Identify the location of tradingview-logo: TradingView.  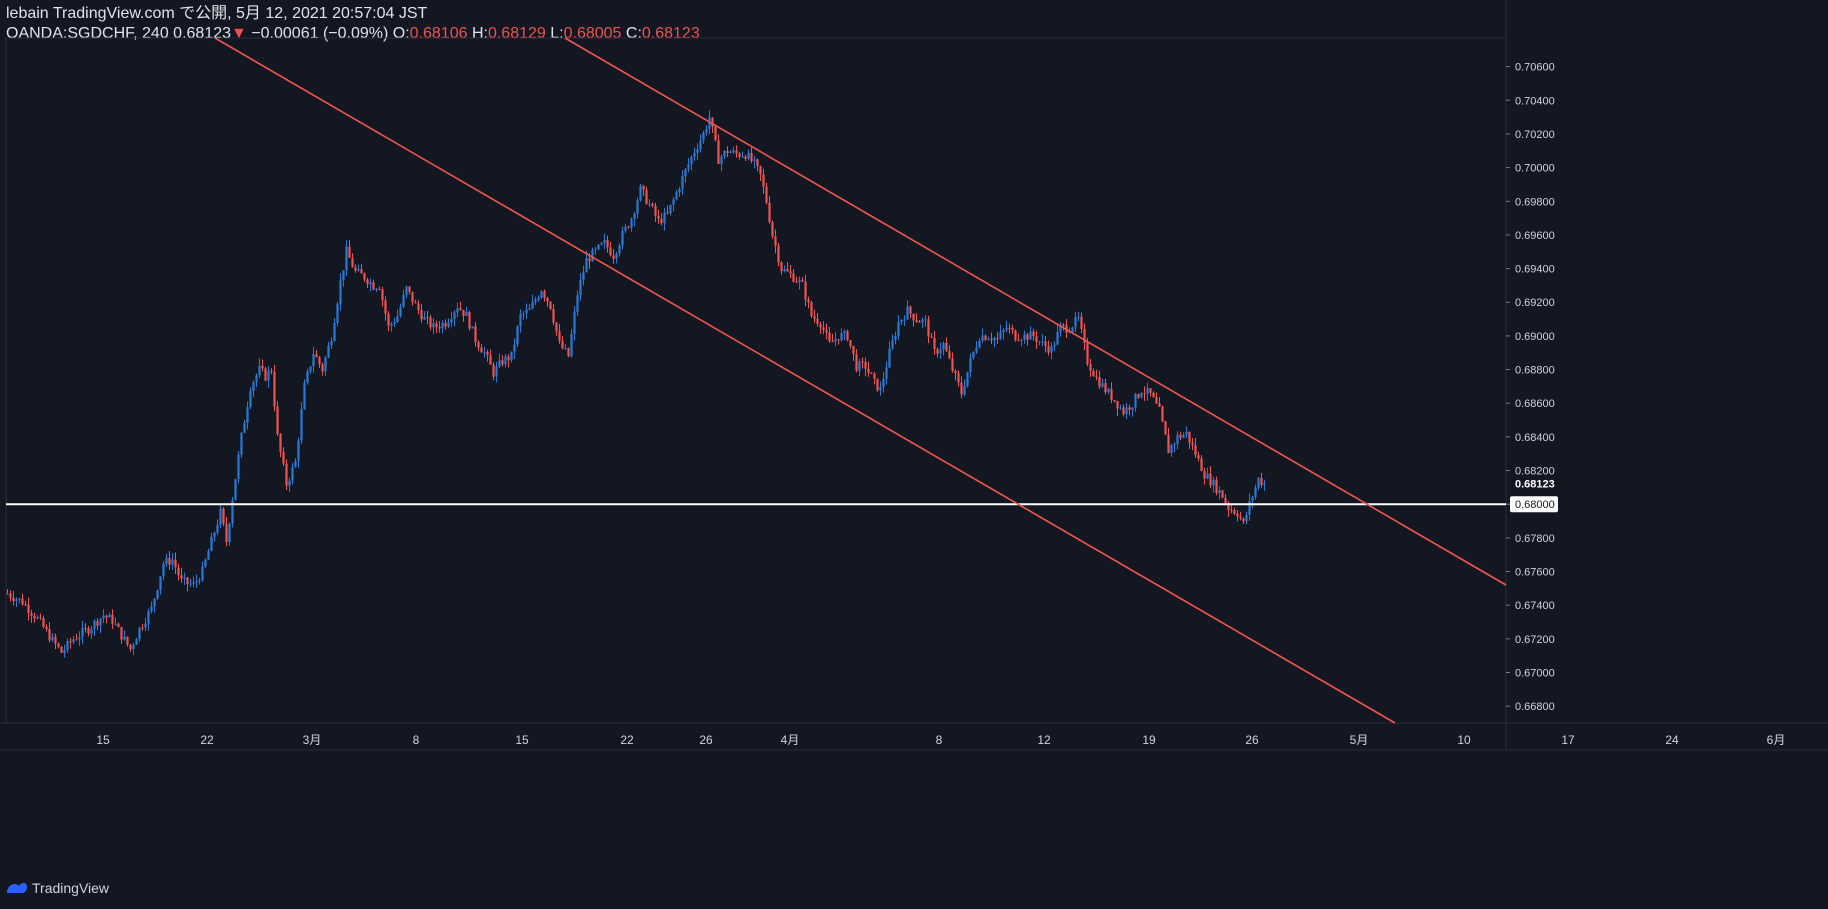
(57, 888).